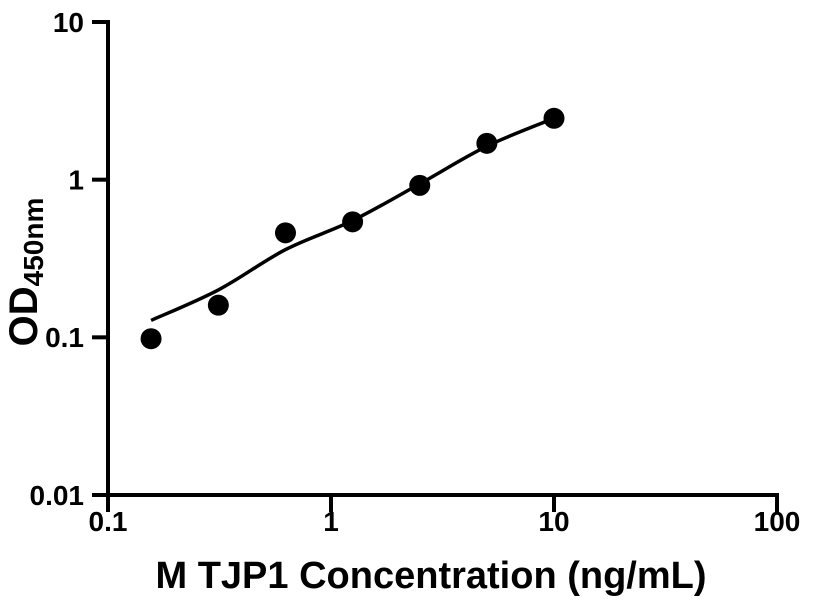 This screenshot has width=816, height=612. I want to click on y-axis-title: OD450nm, so click(26, 272).